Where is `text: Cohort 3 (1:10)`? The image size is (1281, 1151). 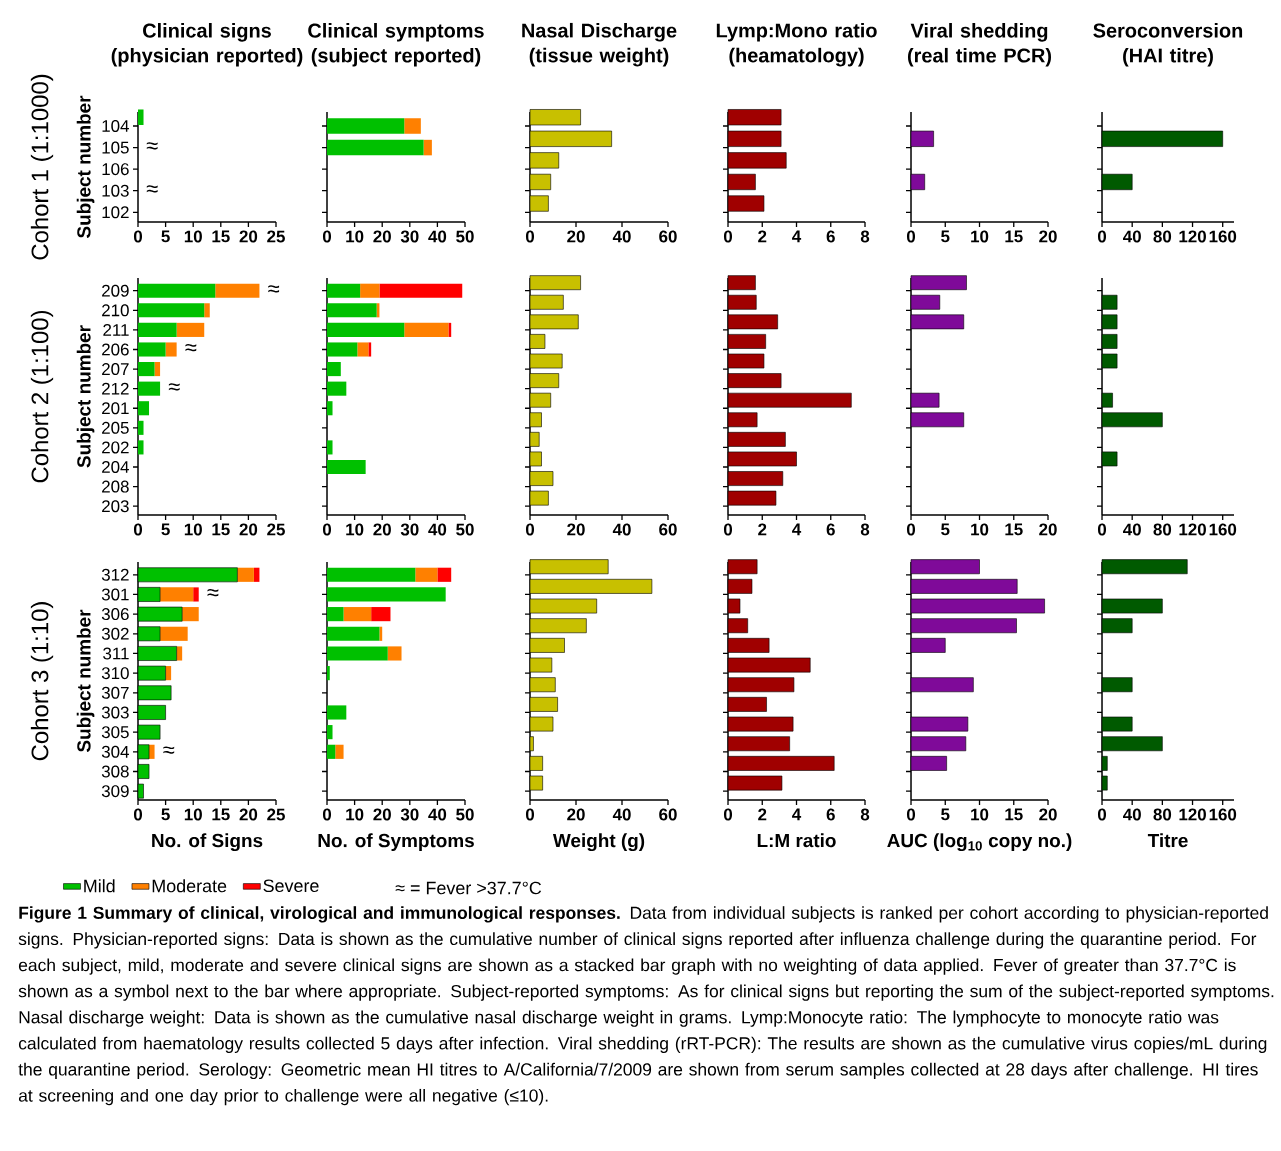
text: Cohort 3 (1:10) is located at coordinates (42, 681).